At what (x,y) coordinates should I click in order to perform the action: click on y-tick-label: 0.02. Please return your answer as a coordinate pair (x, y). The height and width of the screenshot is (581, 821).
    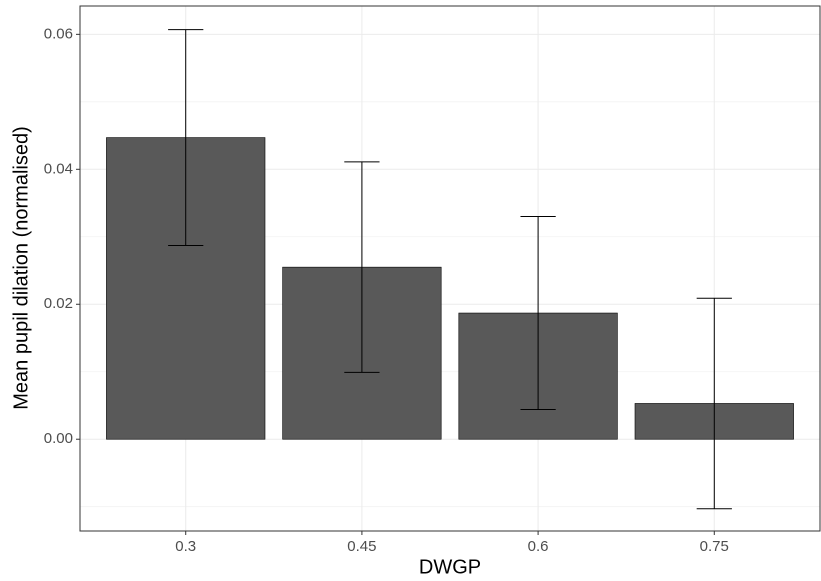
    Looking at the image, I should click on (58, 303).